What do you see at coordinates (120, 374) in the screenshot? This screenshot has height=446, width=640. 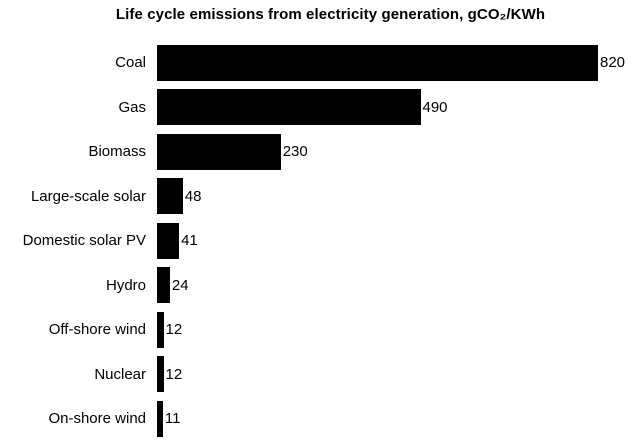 I see `category-label: Nuclear` at bounding box center [120, 374].